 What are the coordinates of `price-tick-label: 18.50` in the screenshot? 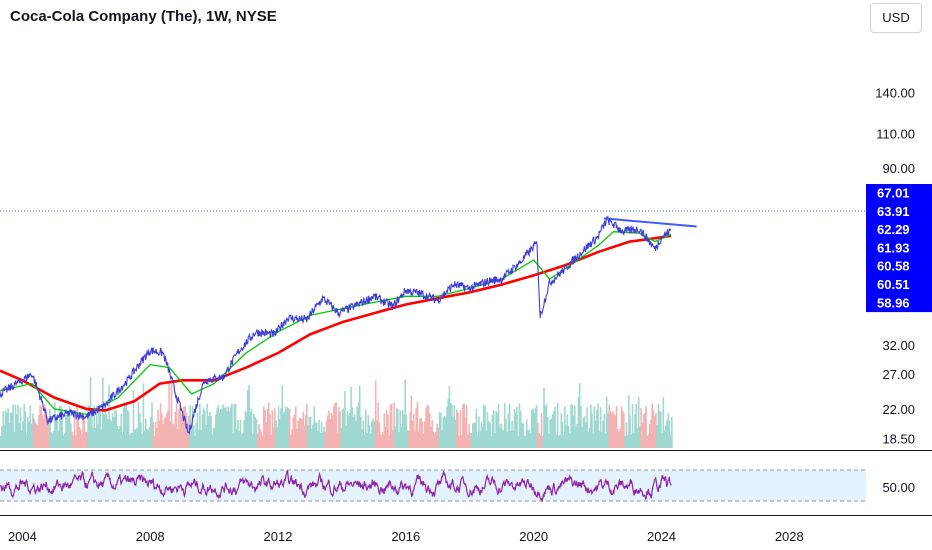 It's located at (898, 439).